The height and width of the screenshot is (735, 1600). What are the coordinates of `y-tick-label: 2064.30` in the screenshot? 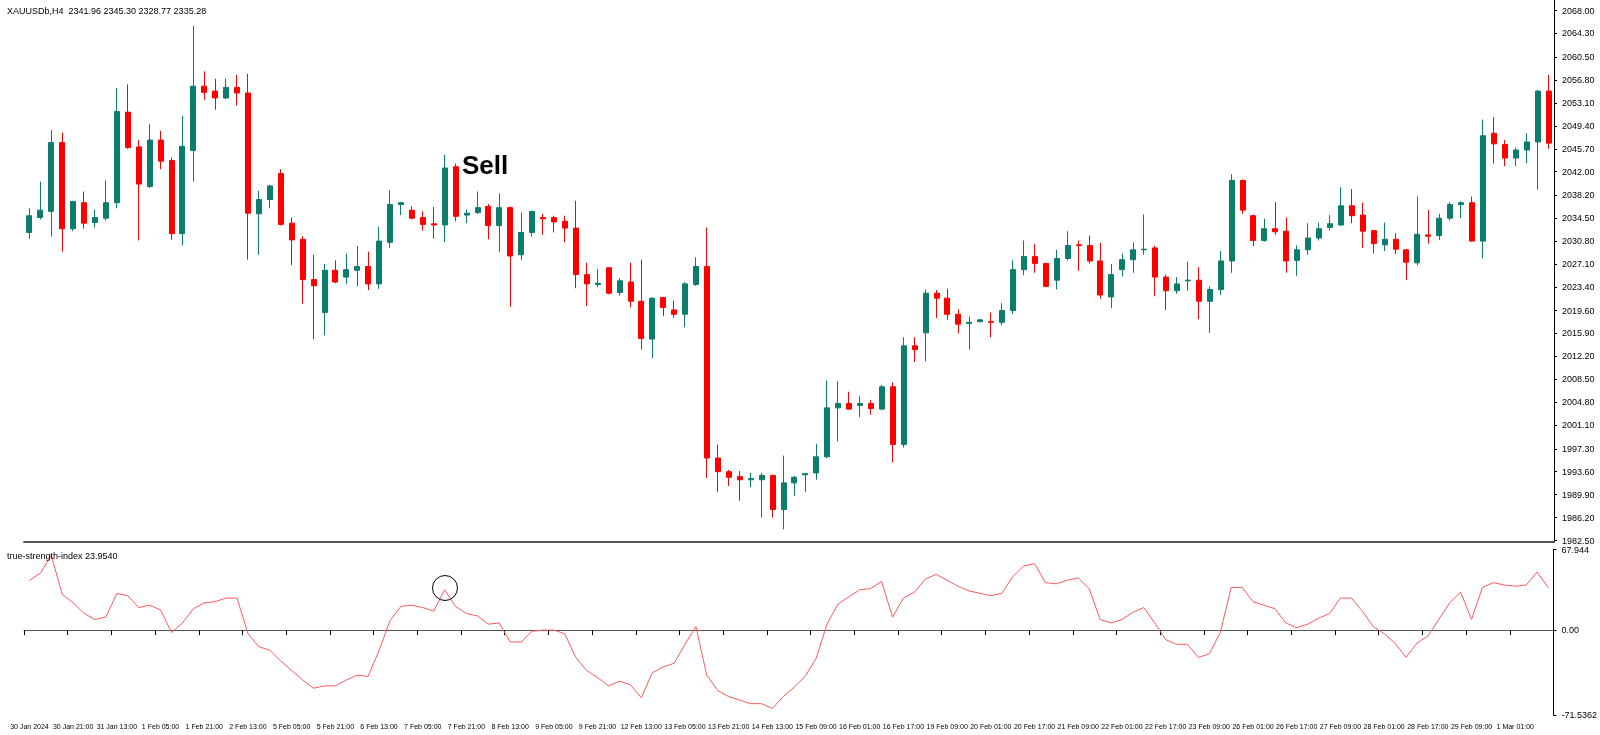 It's located at (1578, 33).